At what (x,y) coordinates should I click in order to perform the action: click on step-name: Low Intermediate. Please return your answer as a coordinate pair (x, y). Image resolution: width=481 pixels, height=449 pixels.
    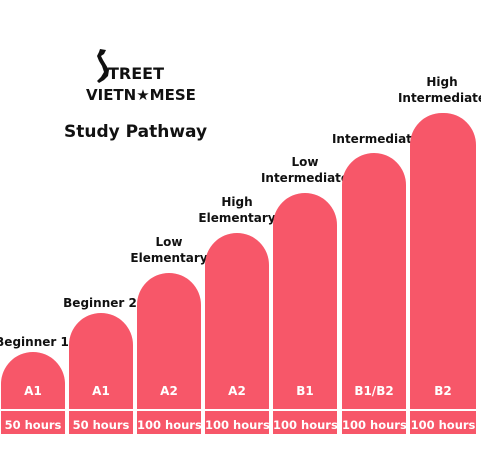
    Looking at the image, I should click on (305, 170).